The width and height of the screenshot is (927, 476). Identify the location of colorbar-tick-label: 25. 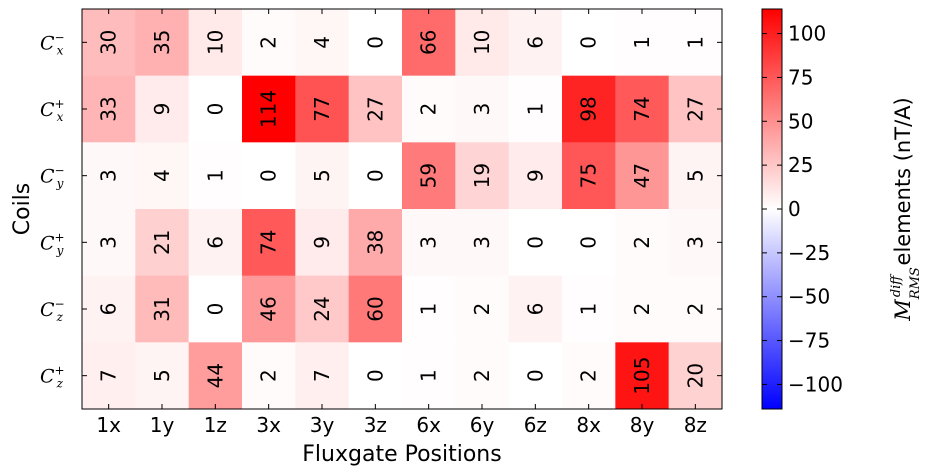
(800, 165).